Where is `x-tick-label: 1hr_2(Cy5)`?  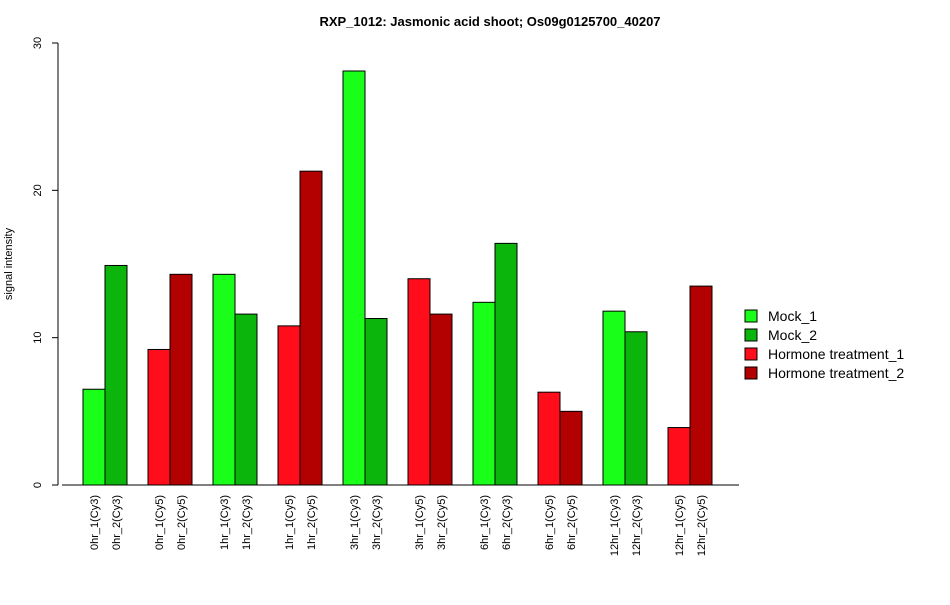 x-tick-label: 1hr_2(Cy5) is located at coordinates (312, 522).